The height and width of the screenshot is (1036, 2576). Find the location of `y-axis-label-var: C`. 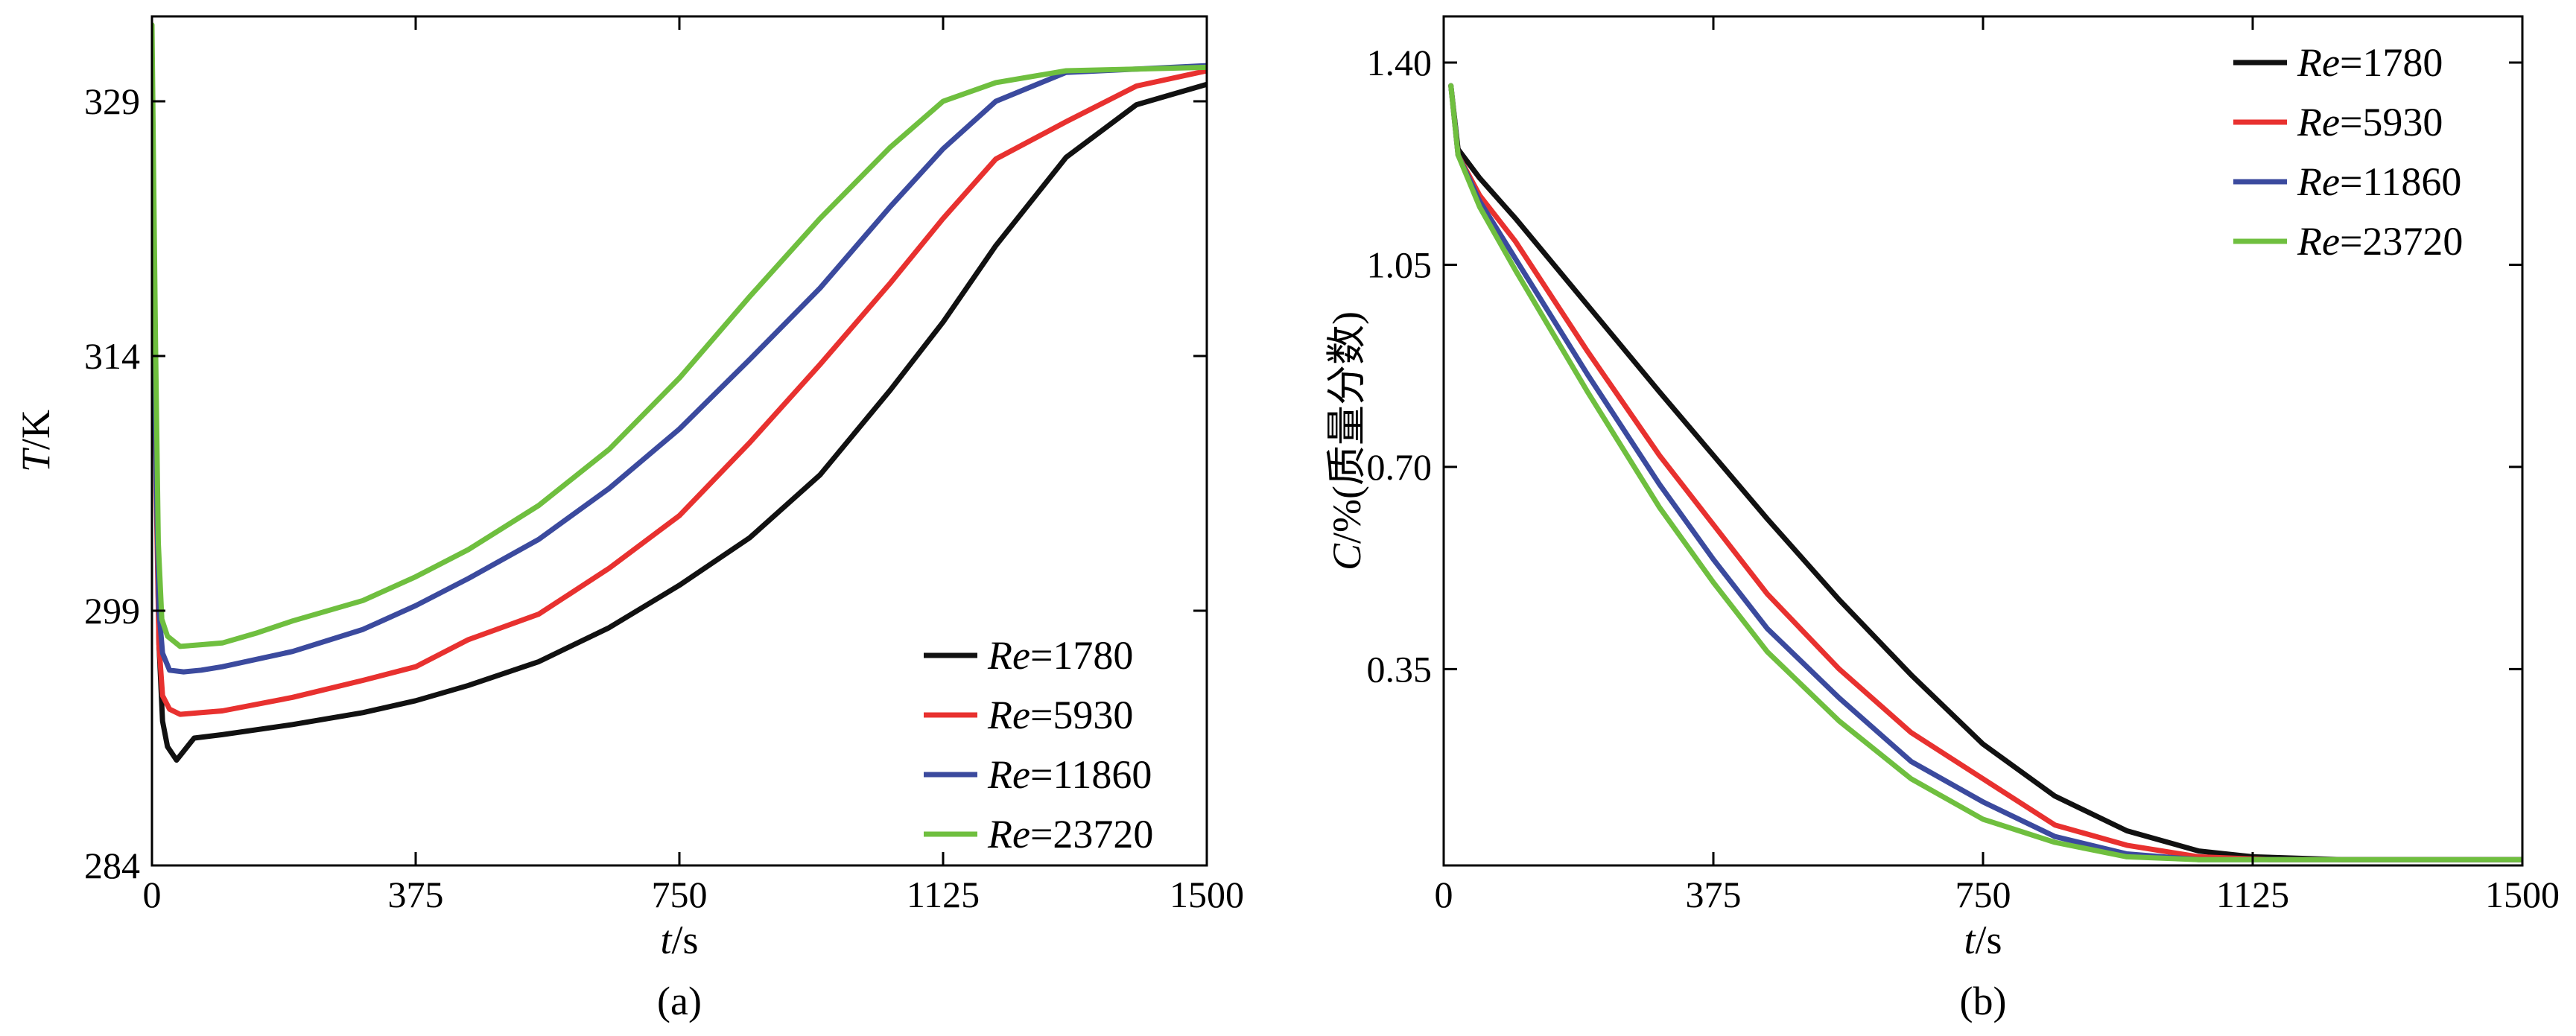

y-axis-label-var: C is located at coordinates (1347, 557).